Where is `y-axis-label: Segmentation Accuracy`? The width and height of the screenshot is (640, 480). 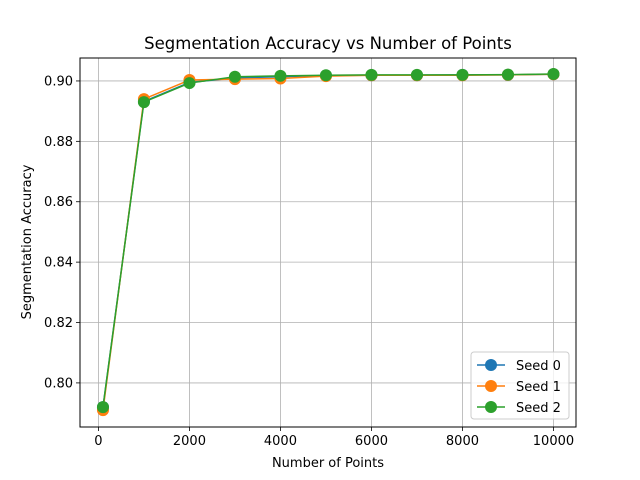
y-axis-label: Segmentation Accuracy is located at coordinates (27, 241).